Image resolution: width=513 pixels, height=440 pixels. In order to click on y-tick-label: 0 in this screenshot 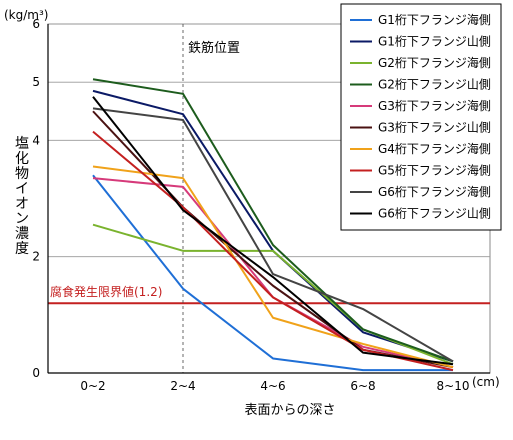, I will do `click(36, 373)`.